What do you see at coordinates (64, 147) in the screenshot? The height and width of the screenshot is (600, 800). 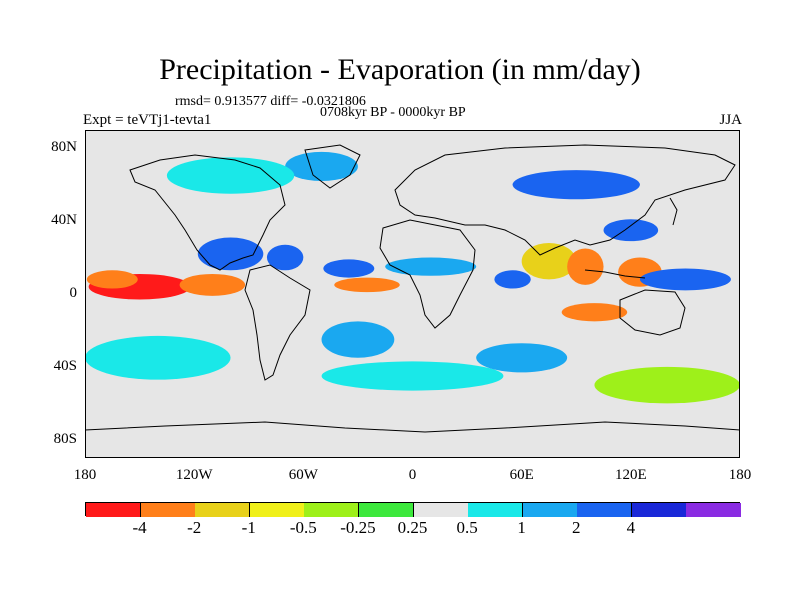 I see `lat-tick-label: 80N` at bounding box center [64, 147].